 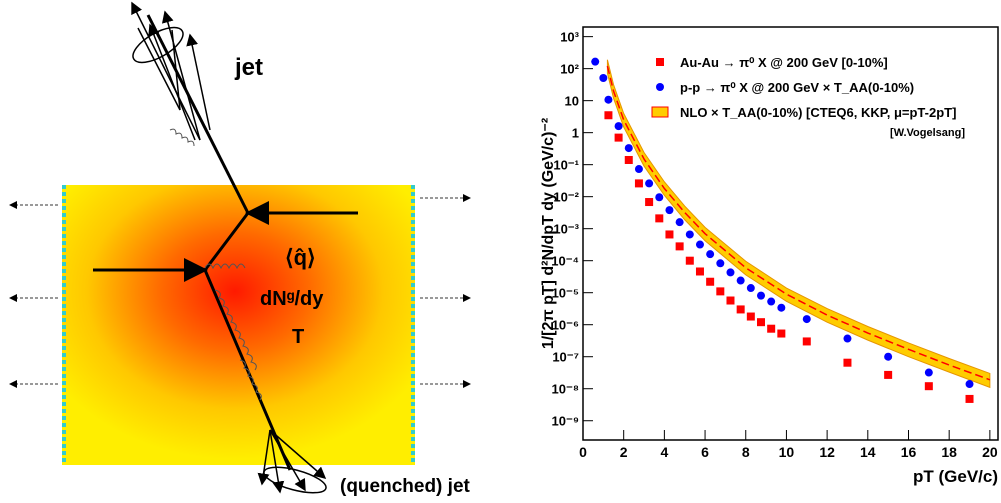 What do you see at coordinates (566, 197) in the screenshot?
I see `y-tick-label: 10⁻²` at bounding box center [566, 197].